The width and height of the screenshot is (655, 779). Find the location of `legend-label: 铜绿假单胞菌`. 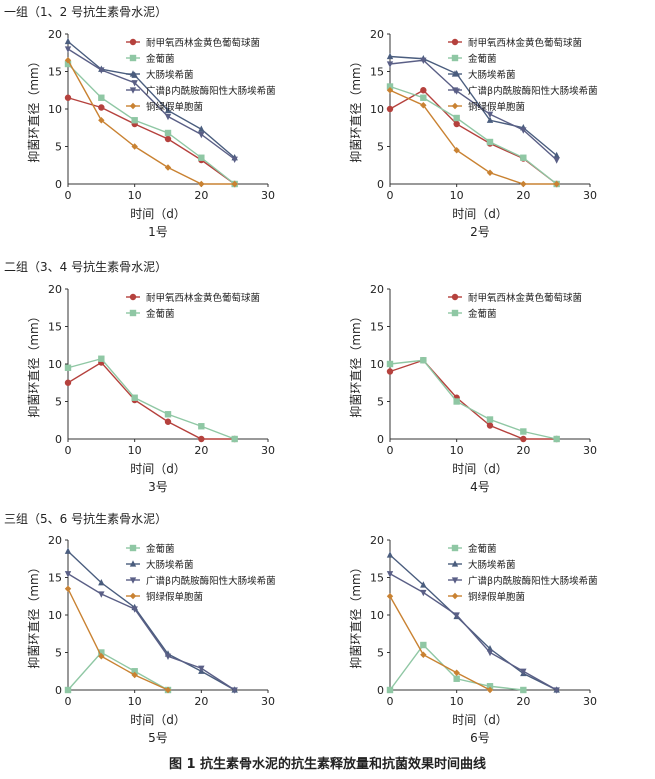

legend-label: 铜绿假单胞菌 is located at coordinates (174, 597).